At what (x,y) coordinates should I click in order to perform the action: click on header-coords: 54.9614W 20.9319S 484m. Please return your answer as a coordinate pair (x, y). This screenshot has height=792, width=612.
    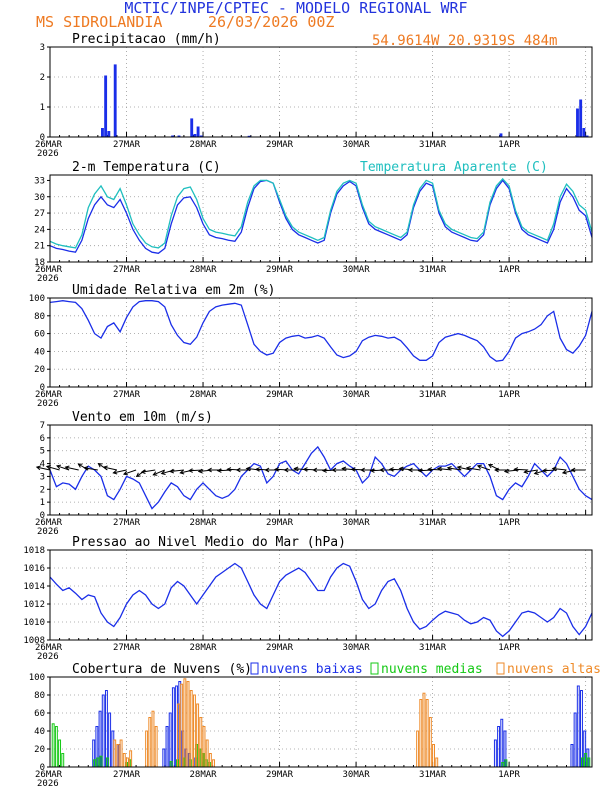
    Looking at the image, I should click on (464, 41).